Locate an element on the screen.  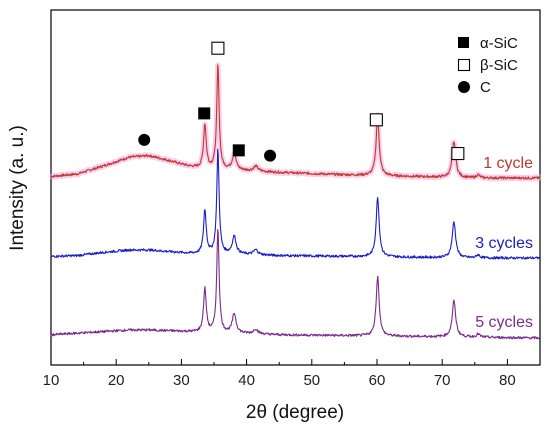
legend: α-SiC β-SiC C is located at coordinates (487, 65).